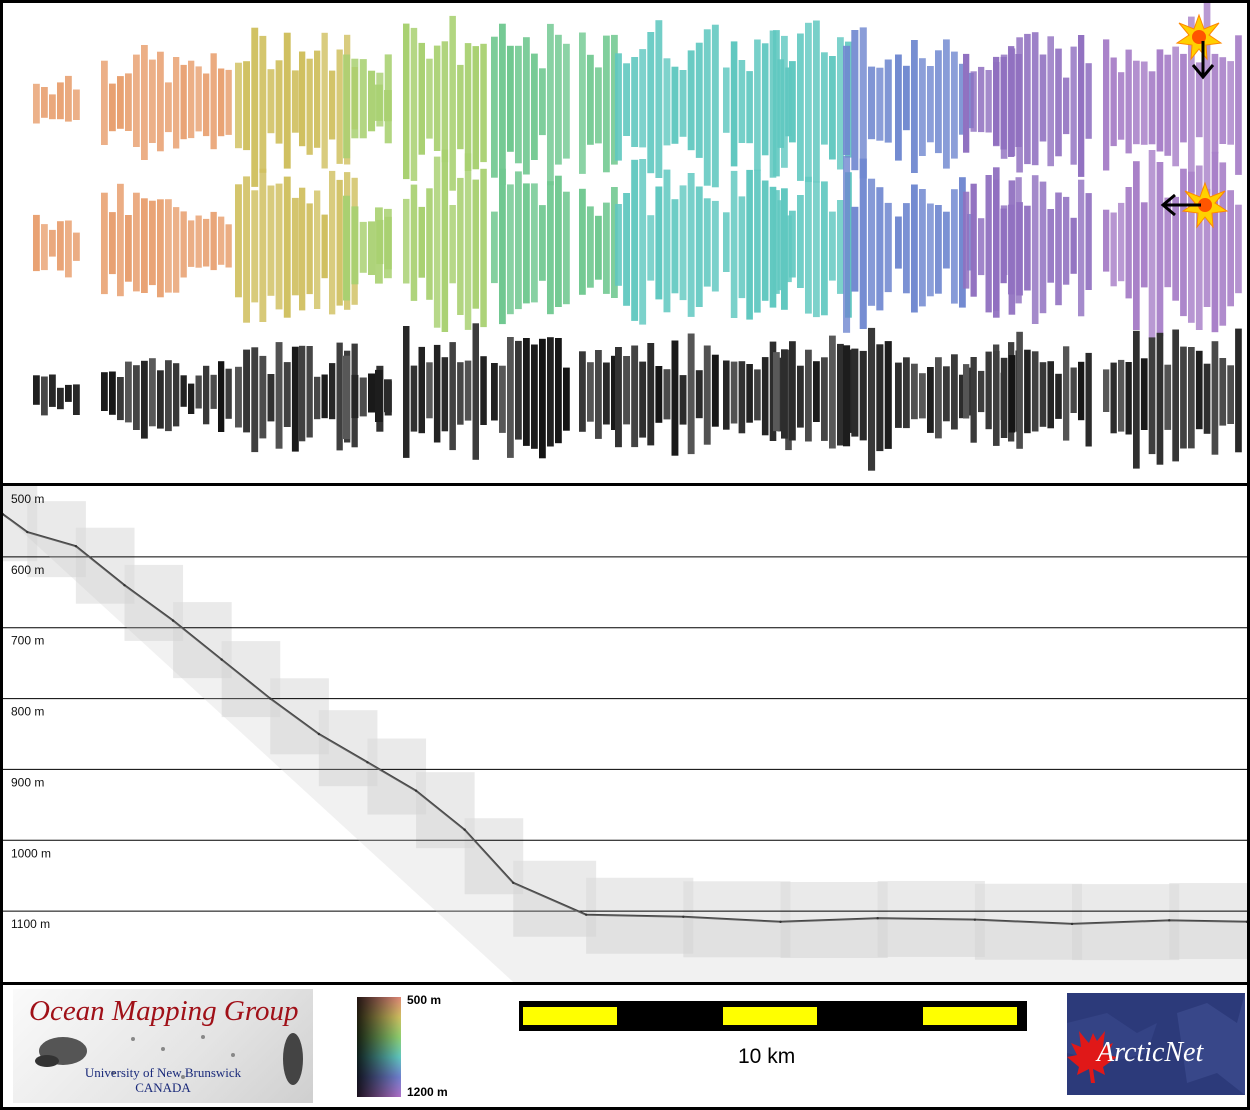  Describe the element at coordinates (1203, 60) in the screenshot. I see `arrow-down-icon` at that location.